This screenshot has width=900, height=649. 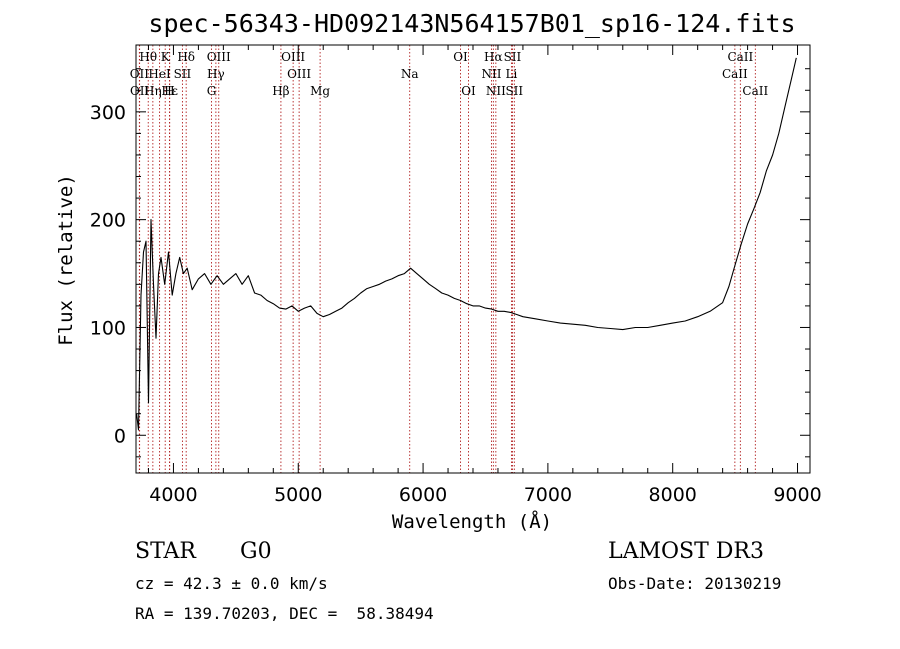 What do you see at coordinates (148, 57) in the screenshot?
I see `emission-line-label: Hθ` at bounding box center [148, 57].